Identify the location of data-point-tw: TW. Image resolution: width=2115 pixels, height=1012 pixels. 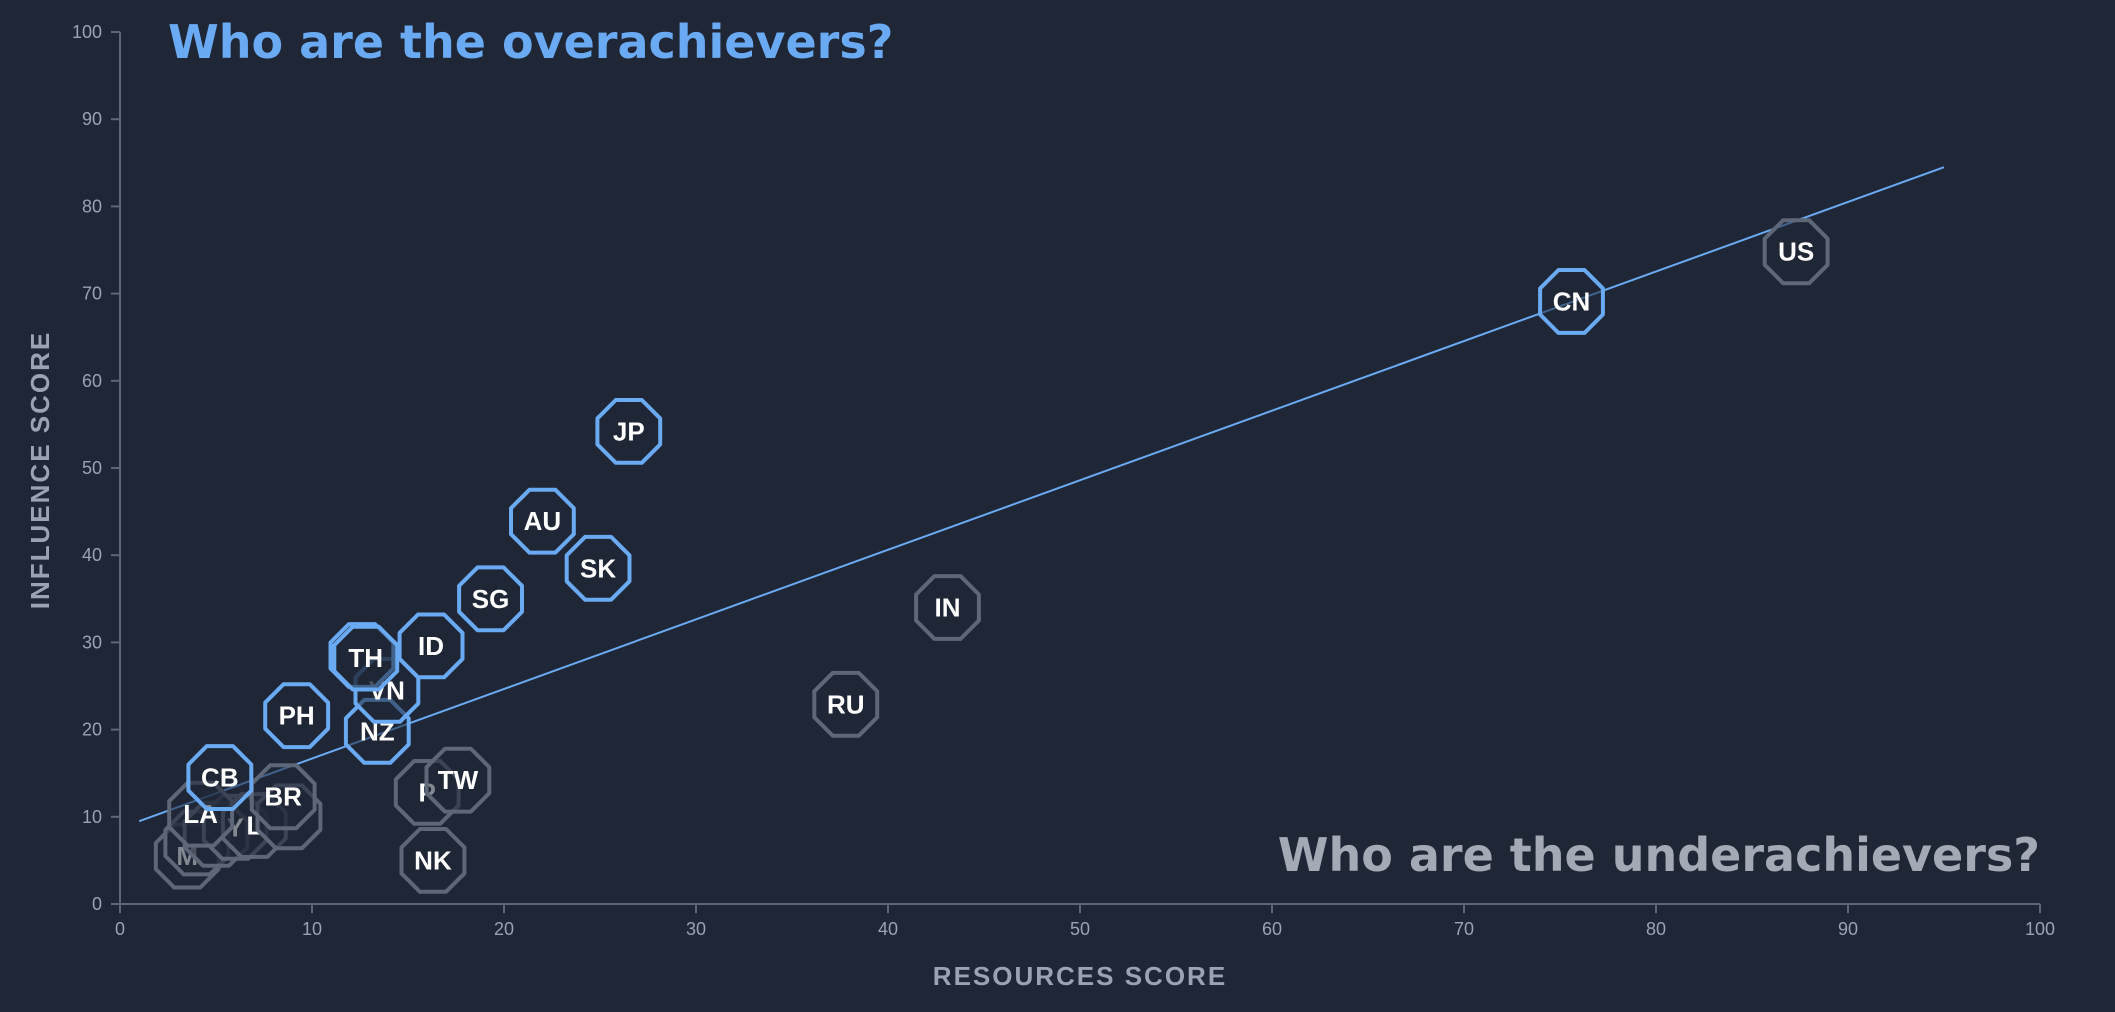
(458, 780).